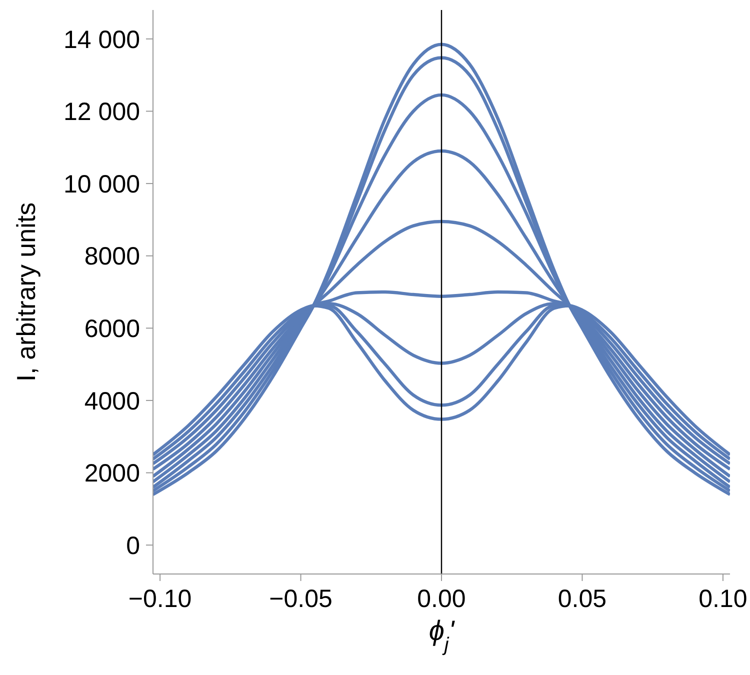 This screenshot has width=750, height=675. I want to click on x-tick-label: 0.05, so click(582, 598).